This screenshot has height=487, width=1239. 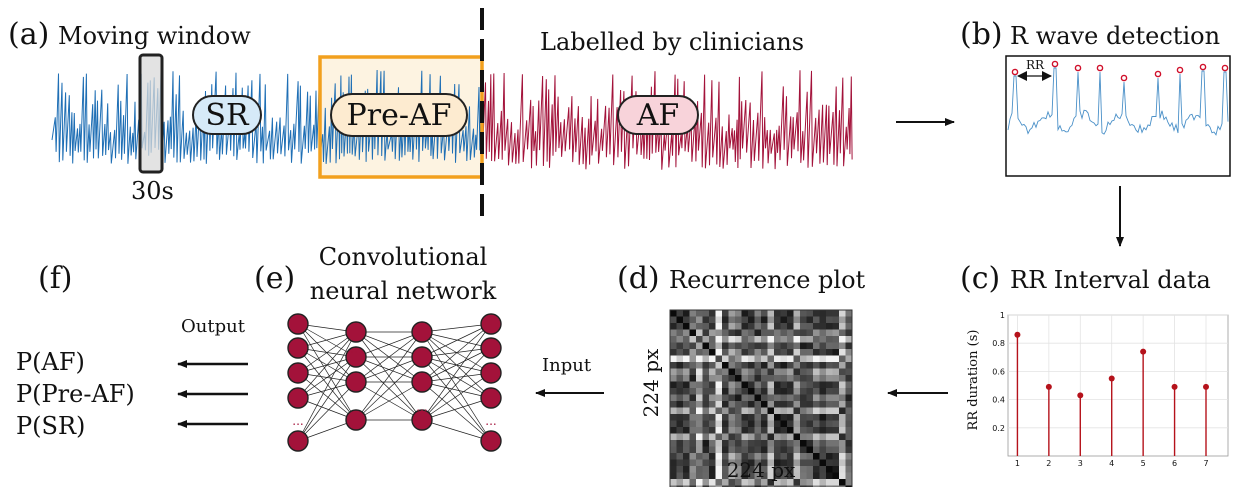 What do you see at coordinates (1080, 463) in the screenshot?
I see `rr-xtick-label: 3` at bounding box center [1080, 463].